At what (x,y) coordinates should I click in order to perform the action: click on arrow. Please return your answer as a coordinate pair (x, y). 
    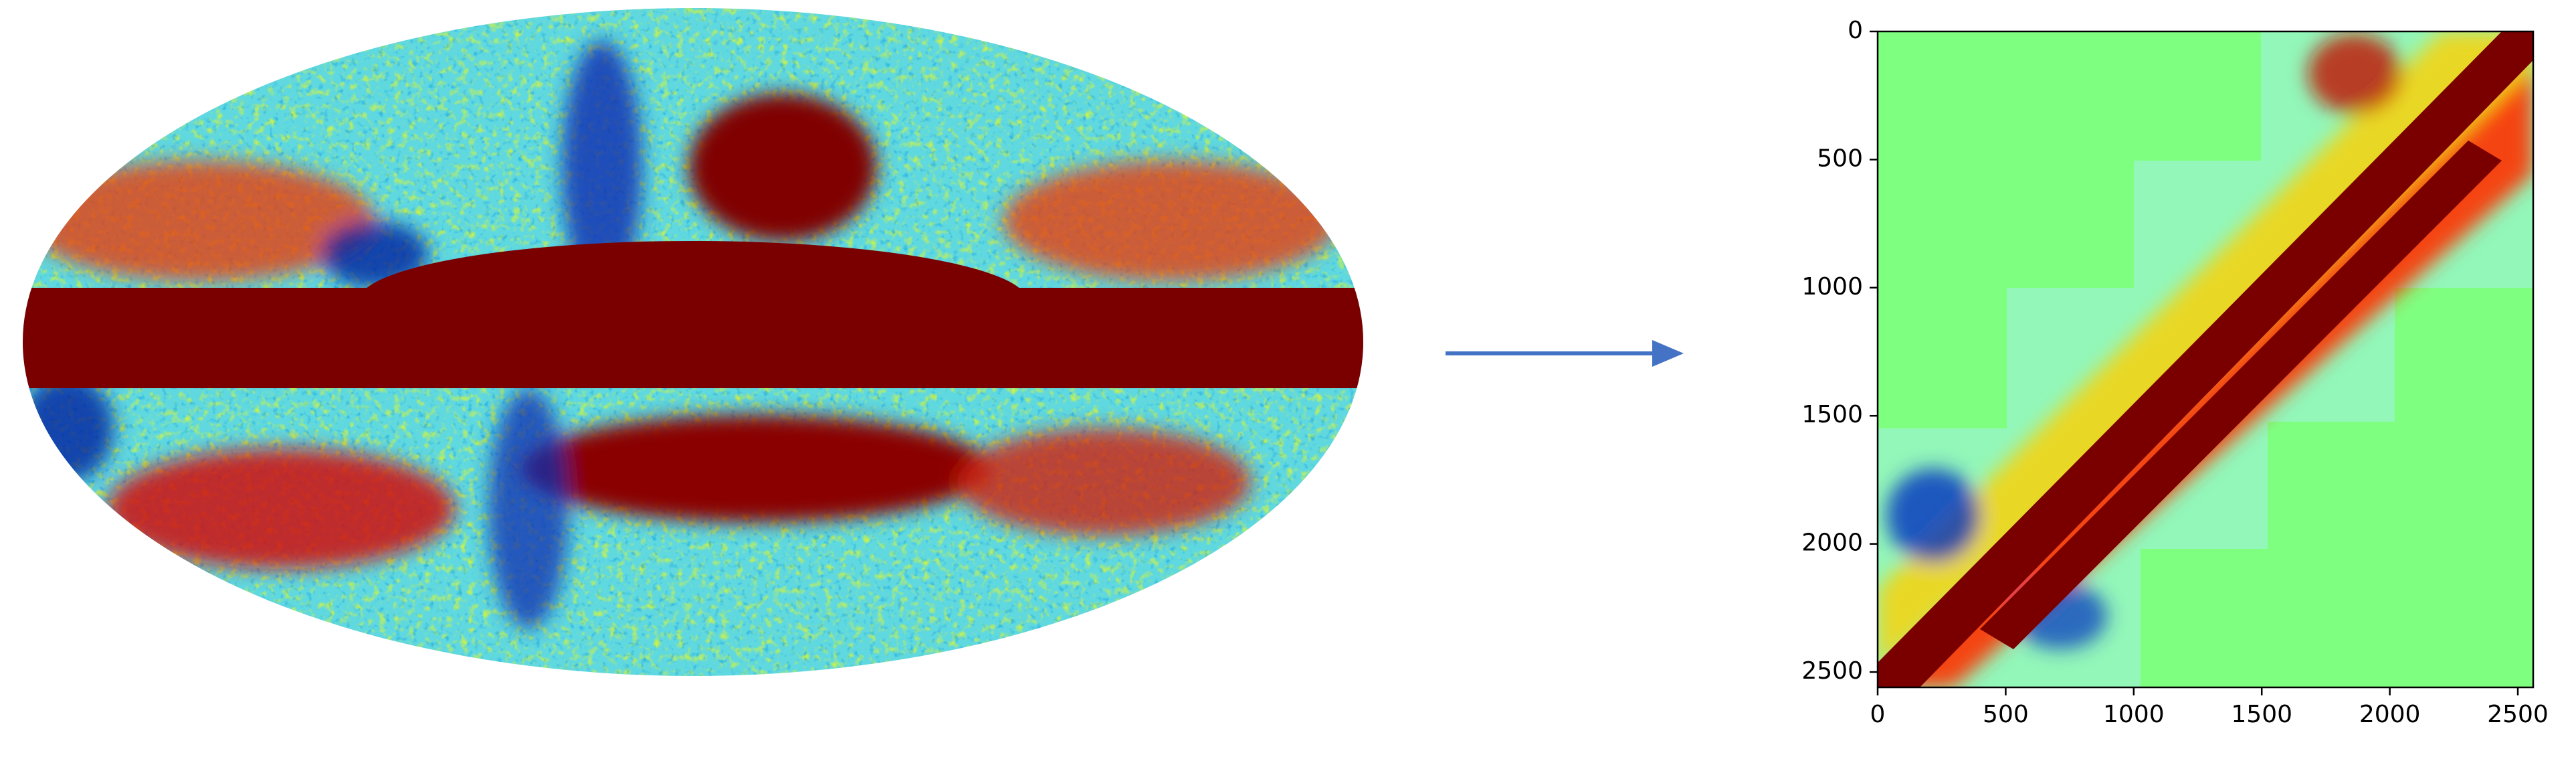
    Looking at the image, I should click on (1565, 354).